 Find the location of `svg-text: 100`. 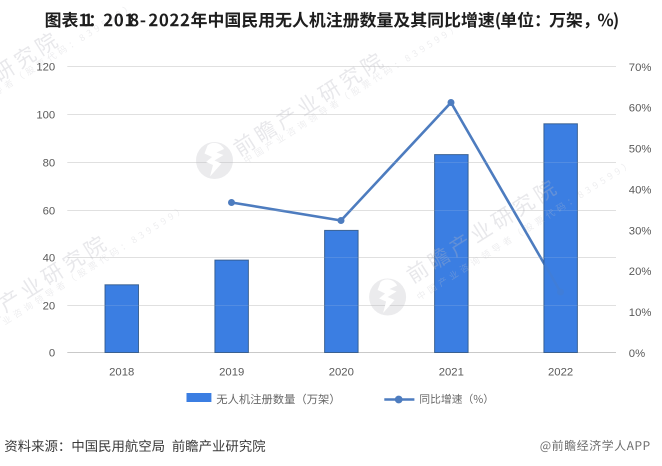

svg-text: 100 is located at coordinates (45, 116).